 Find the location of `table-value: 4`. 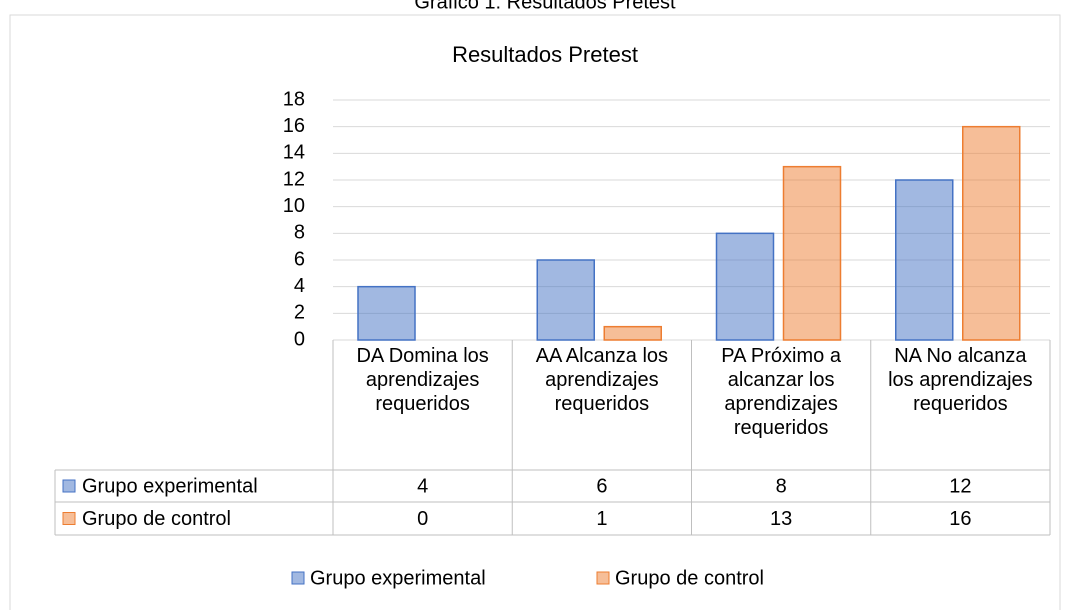

table-value: 4 is located at coordinates (422, 486).